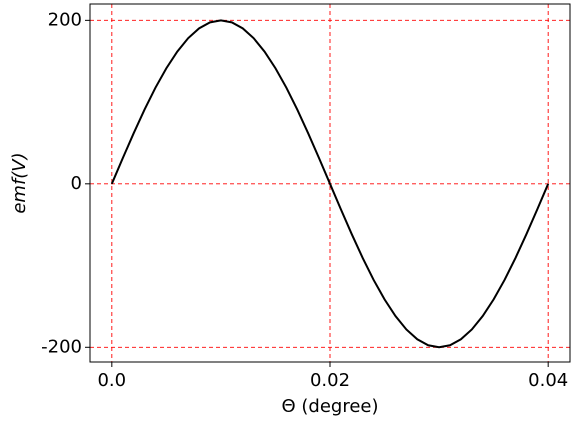  Describe the element at coordinates (330, 380) in the screenshot. I see `x-tick-label: 0.02` at that location.